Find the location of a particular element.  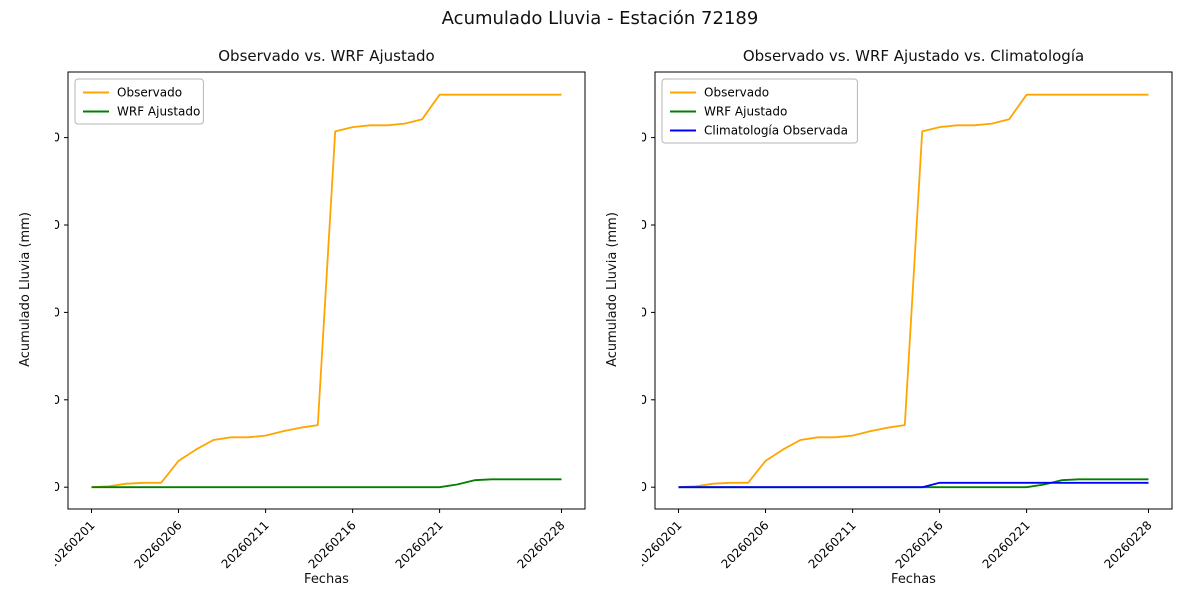

figure-title: Acumulado Lluvia - Estación 72189 is located at coordinates (600, 18).